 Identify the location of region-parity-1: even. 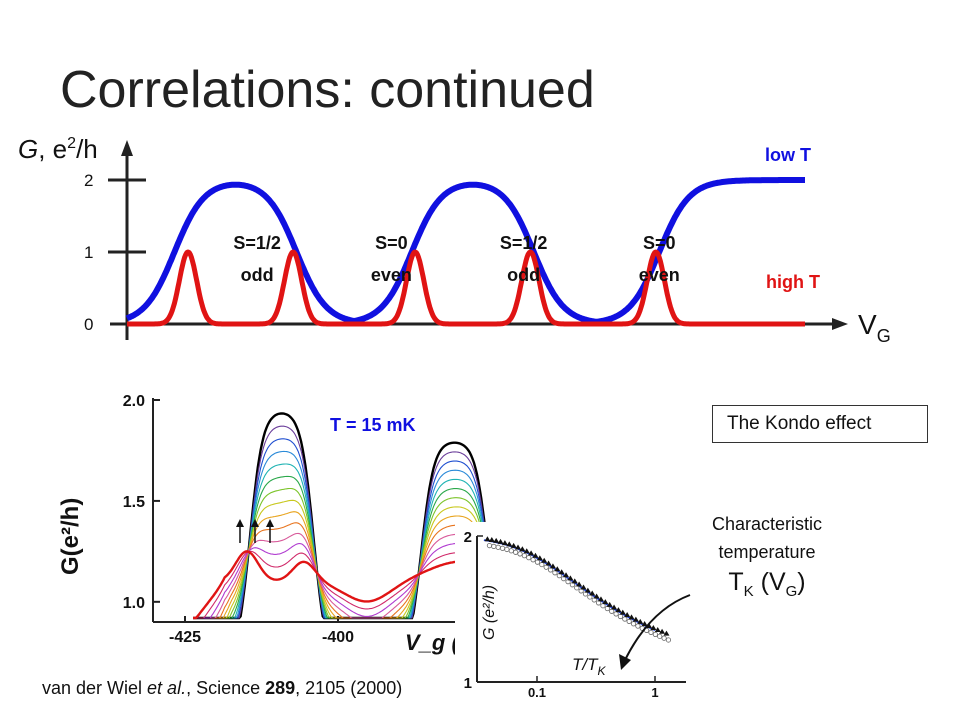
(391, 275).